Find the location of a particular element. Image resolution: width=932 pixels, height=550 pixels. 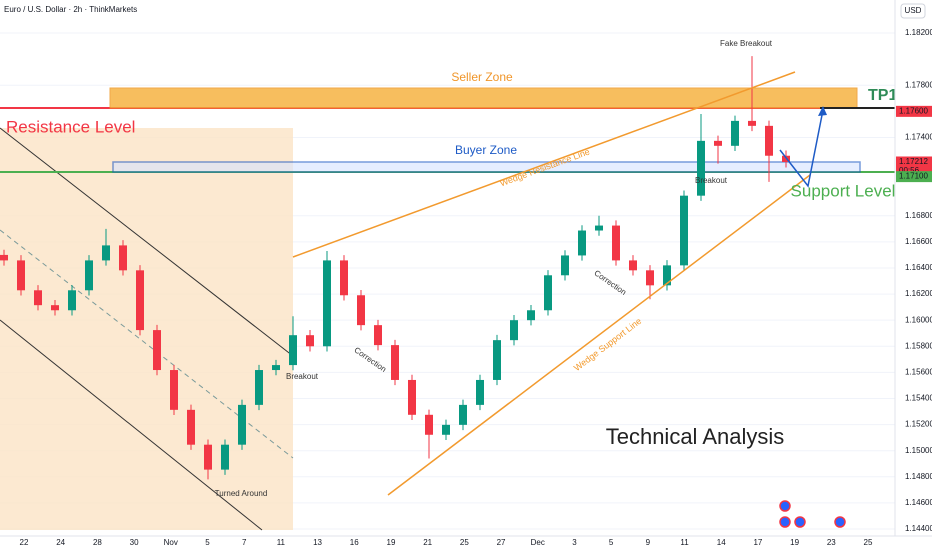

x-tick-label: 3 is located at coordinates (574, 542).